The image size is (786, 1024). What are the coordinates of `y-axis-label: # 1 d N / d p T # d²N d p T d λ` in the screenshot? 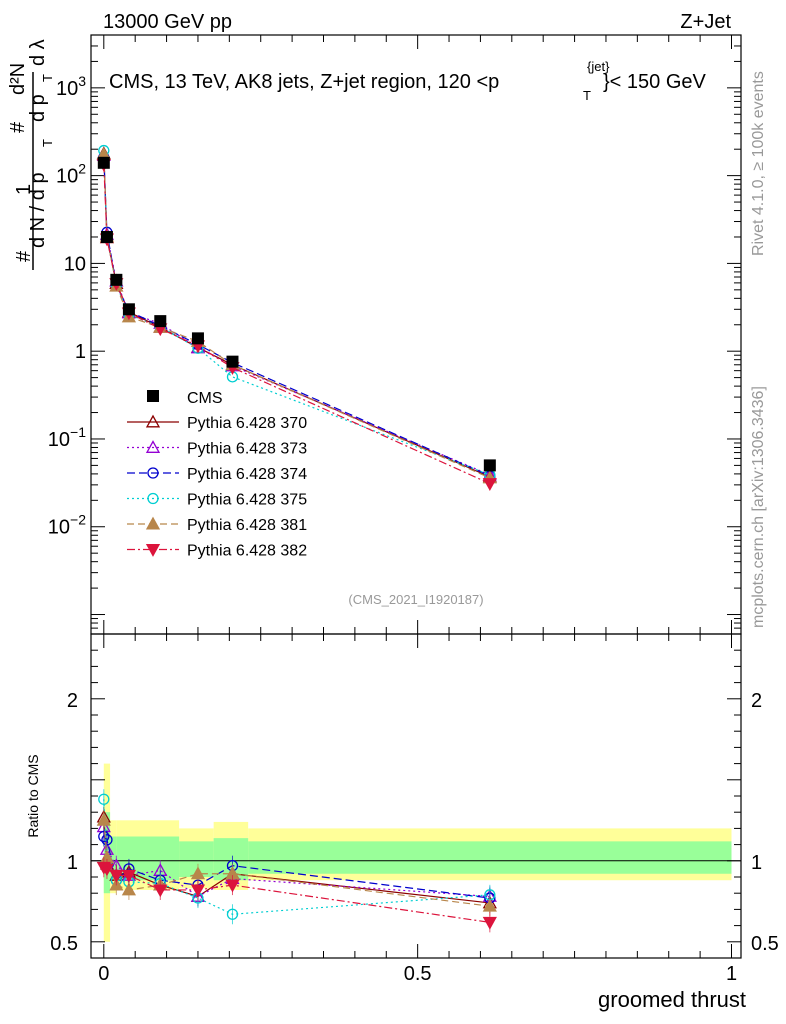 It's located at (31, 150).